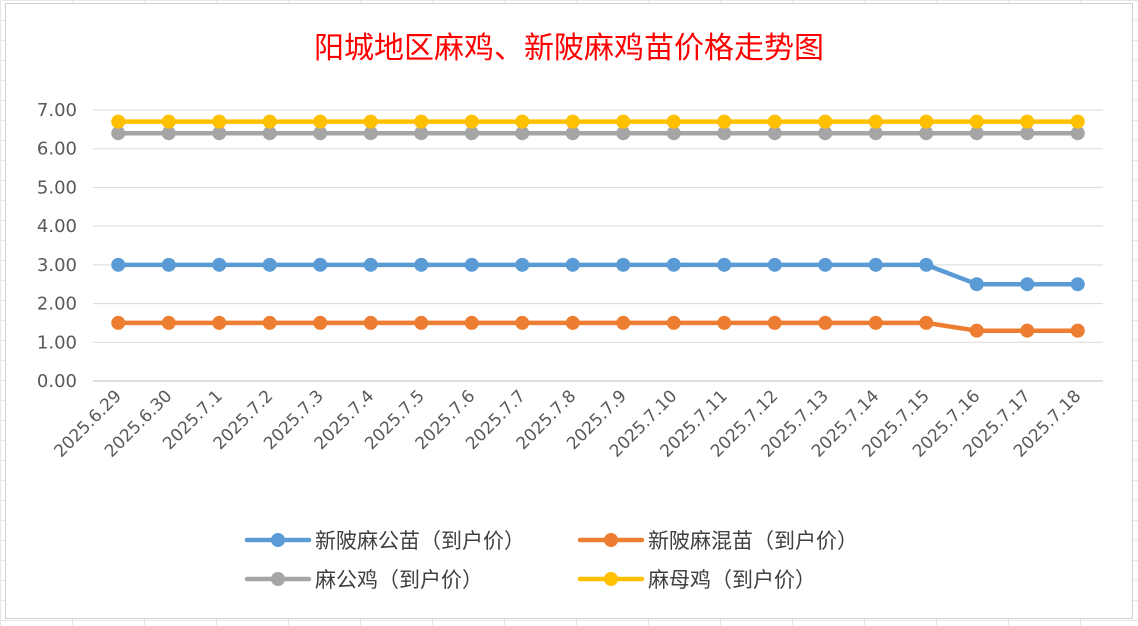  What do you see at coordinates (57, 342) in the screenshot?
I see `y-tick-label: 1.00` at bounding box center [57, 342].